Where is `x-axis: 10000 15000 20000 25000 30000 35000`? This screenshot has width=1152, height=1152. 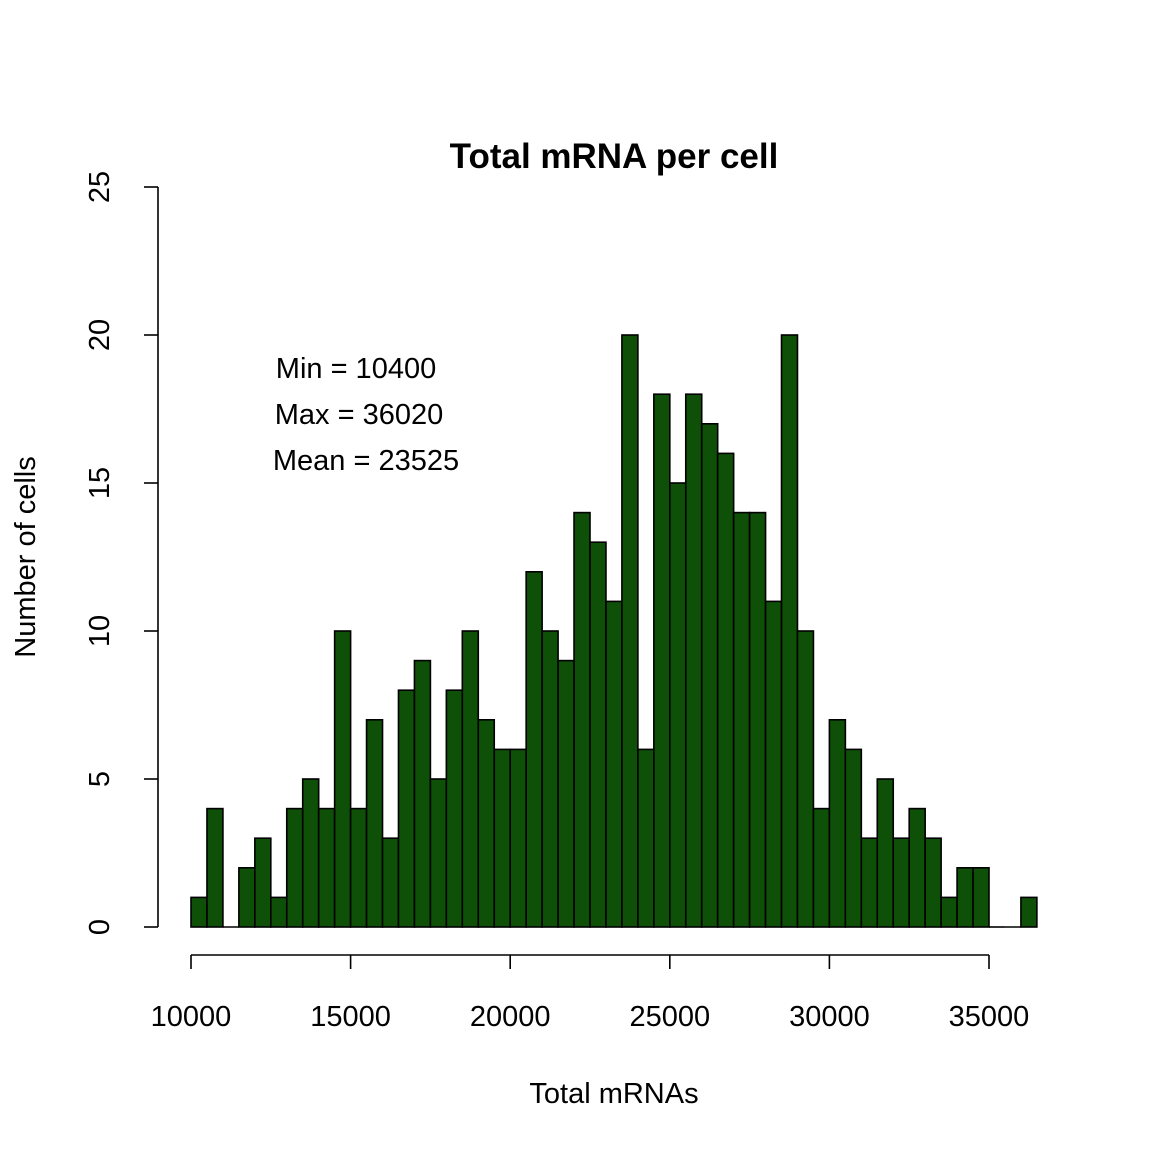 x-axis: 10000 15000 20000 25000 30000 35000 is located at coordinates (590, 993).